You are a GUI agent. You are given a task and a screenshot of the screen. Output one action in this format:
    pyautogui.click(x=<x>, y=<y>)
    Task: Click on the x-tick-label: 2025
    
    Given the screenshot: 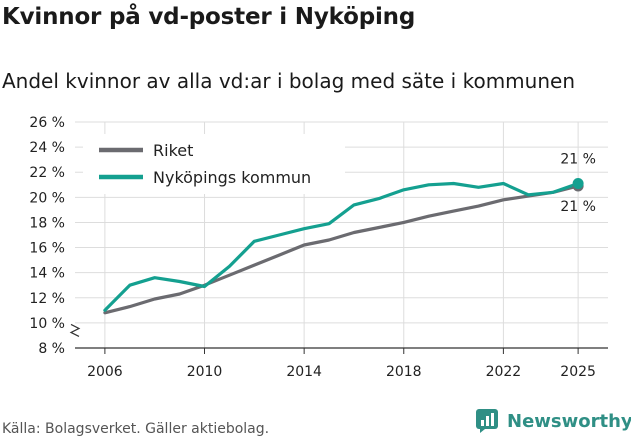 What is the action you would take?
    pyautogui.click(x=578, y=372)
    